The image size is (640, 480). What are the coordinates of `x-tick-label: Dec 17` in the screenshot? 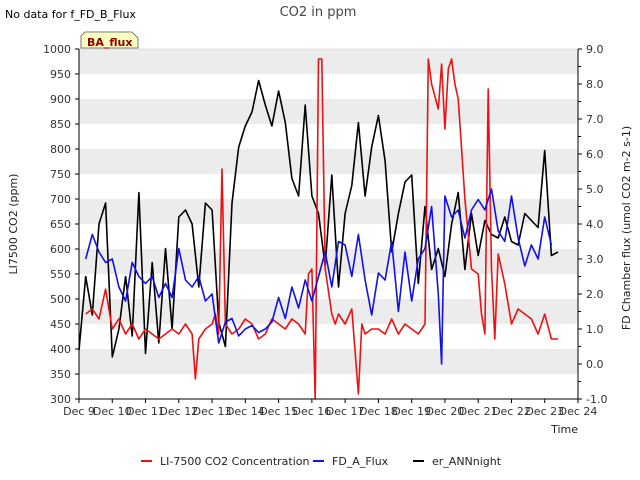 It's located at (345, 411).